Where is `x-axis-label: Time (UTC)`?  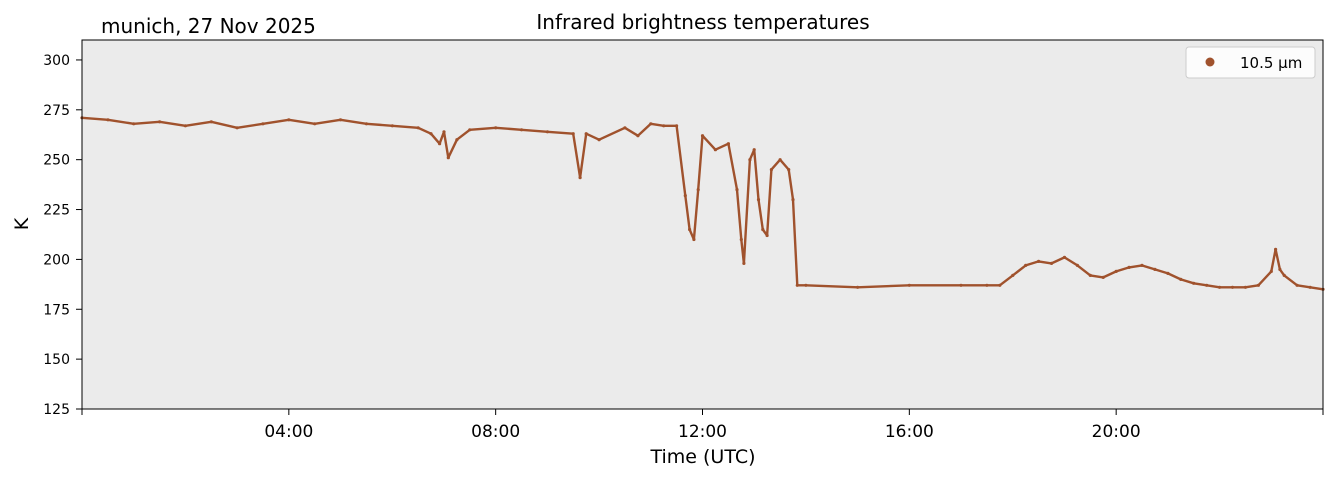 x-axis-label: Time (UTC) is located at coordinates (702, 457).